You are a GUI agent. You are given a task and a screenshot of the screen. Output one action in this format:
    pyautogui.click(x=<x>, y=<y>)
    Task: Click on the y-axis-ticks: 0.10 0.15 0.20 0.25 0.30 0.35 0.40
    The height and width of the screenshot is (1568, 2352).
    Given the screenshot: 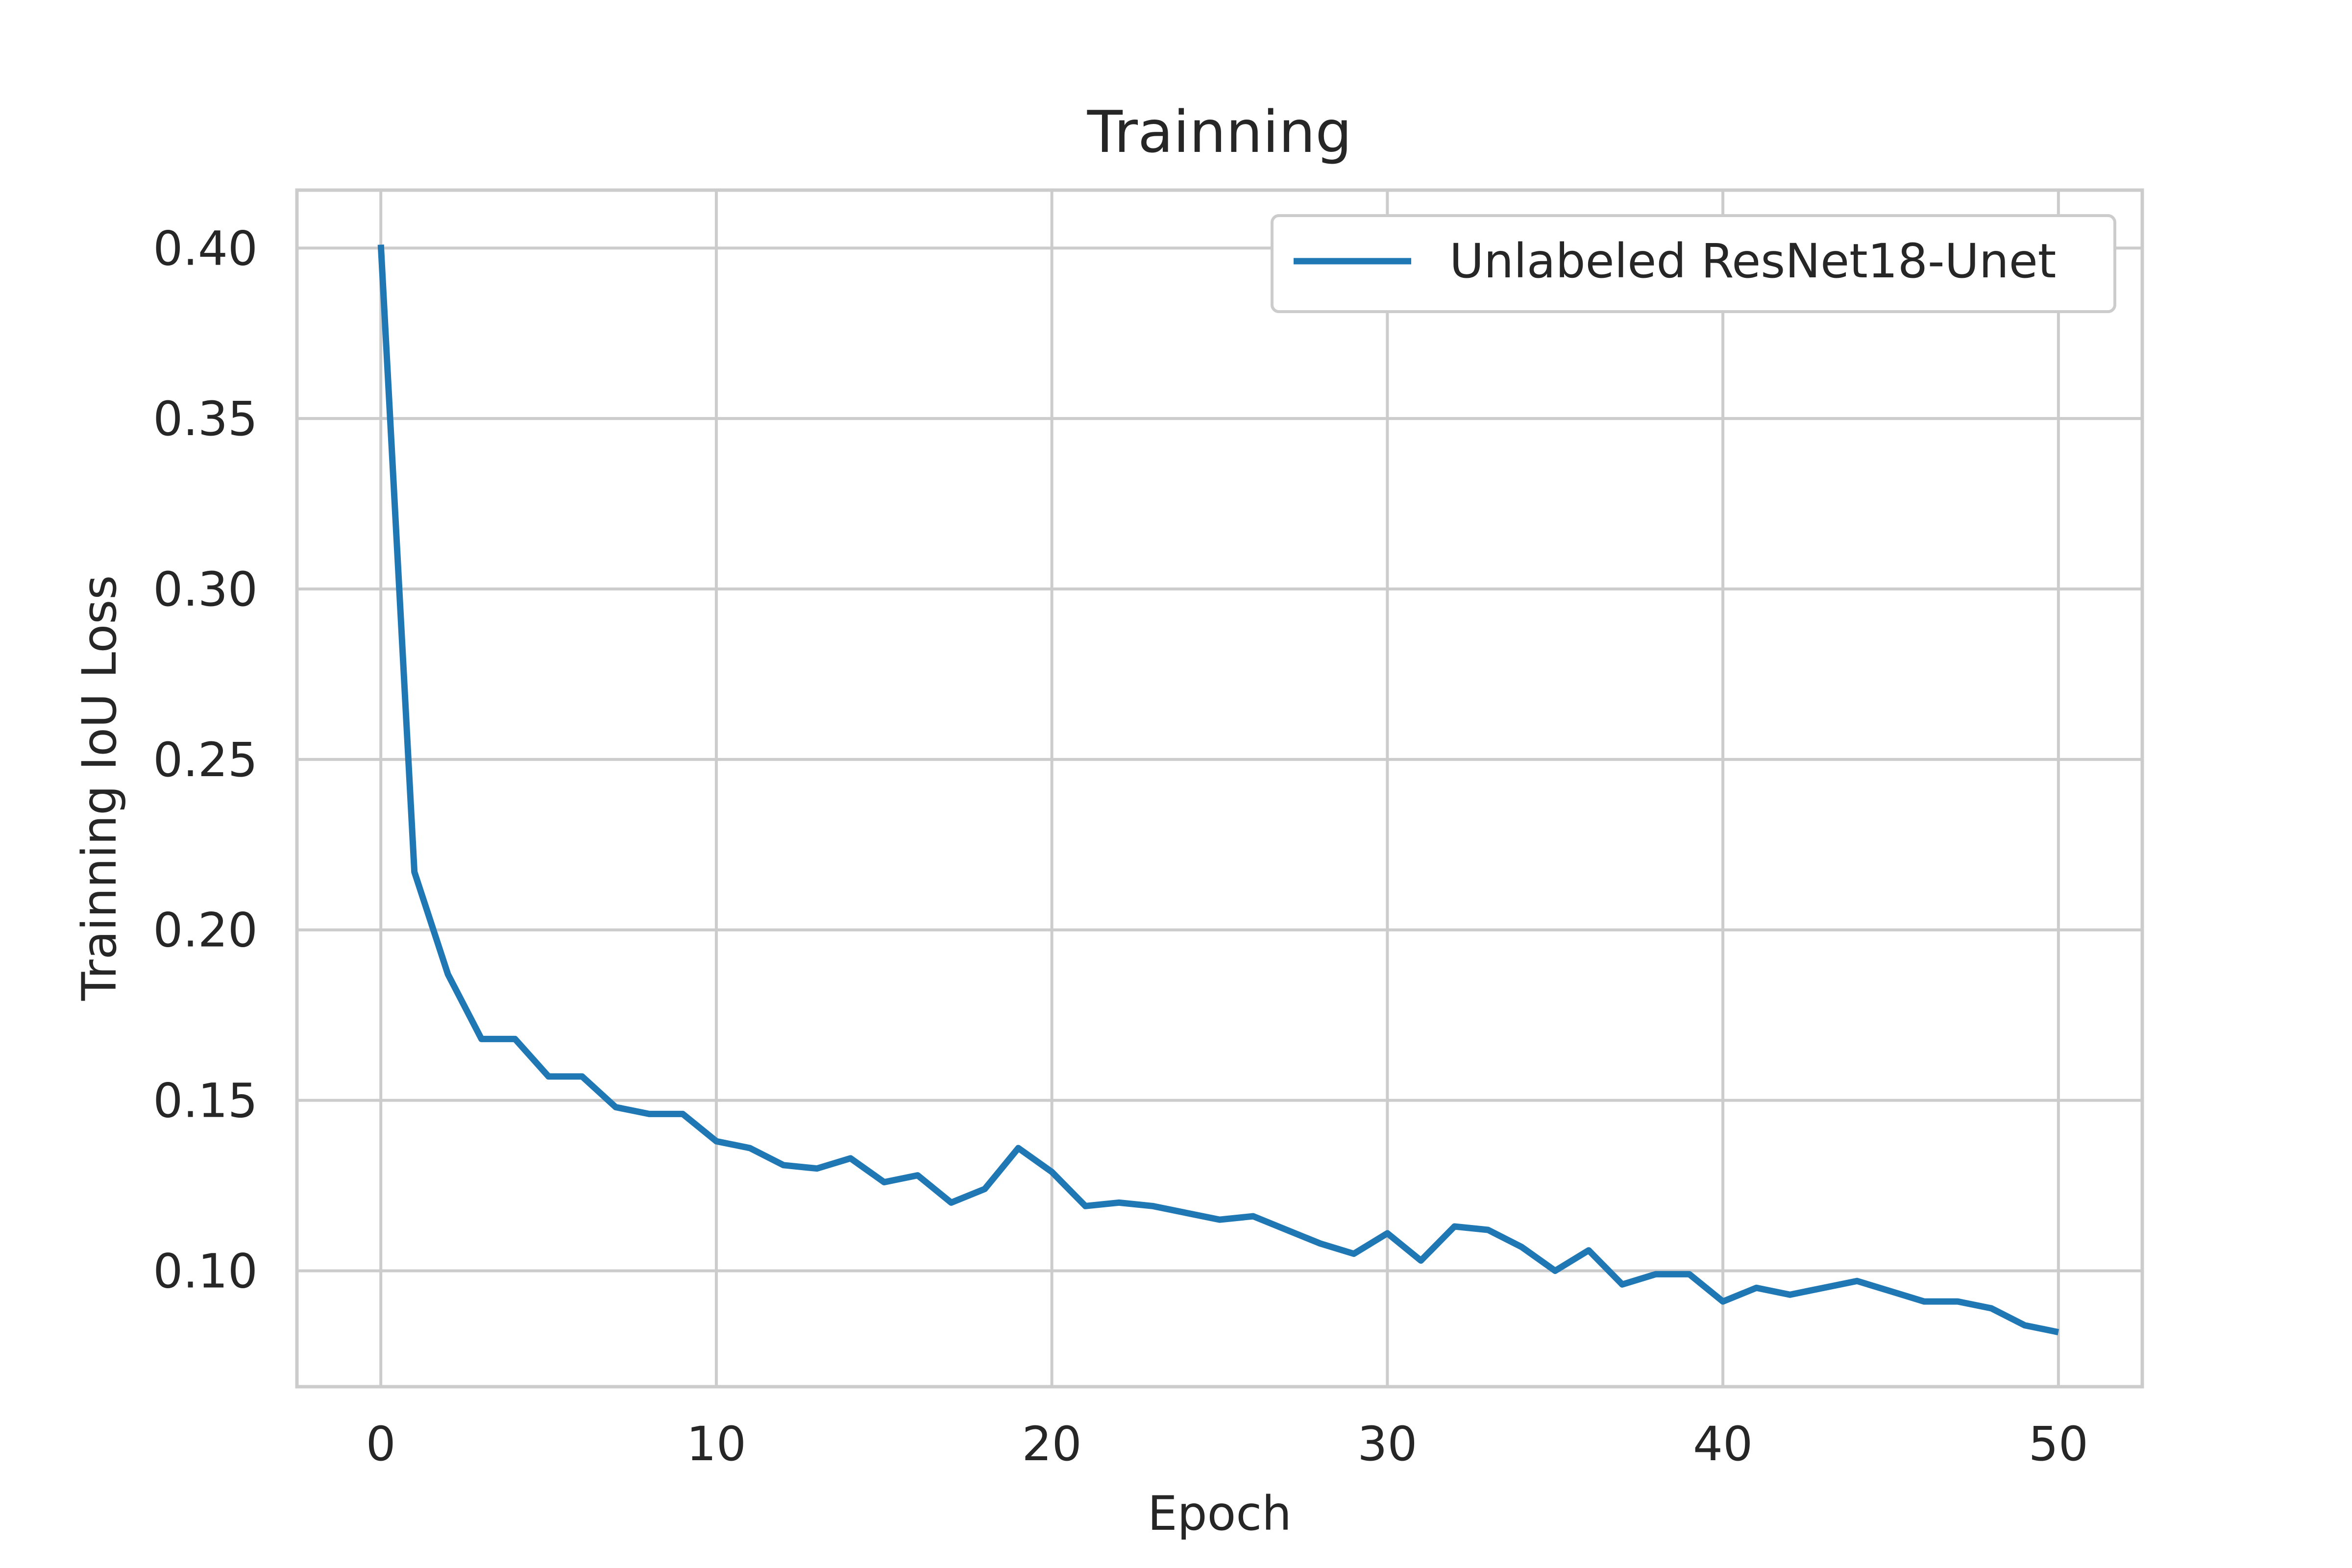 What is the action you would take?
    pyautogui.click(x=205, y=759)
    